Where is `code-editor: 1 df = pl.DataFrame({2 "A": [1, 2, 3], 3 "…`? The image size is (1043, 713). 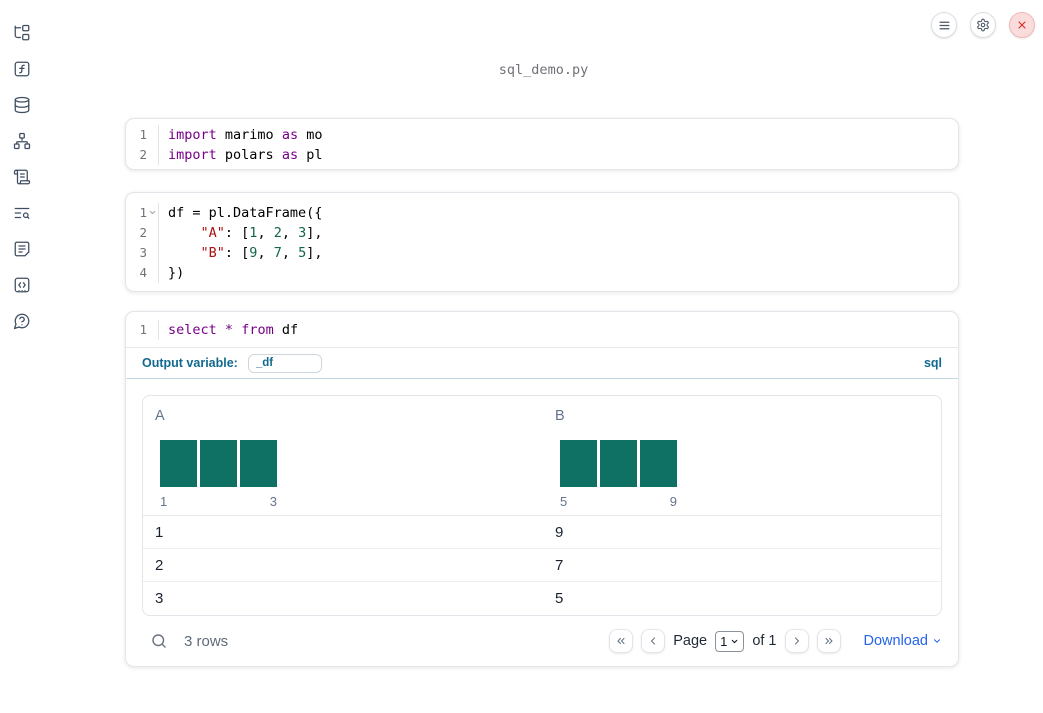
code-editor: 1 df = pl.DataFrame({2 "A": [1, 2, 3], 3 "… is located at coordinates (542, 243).